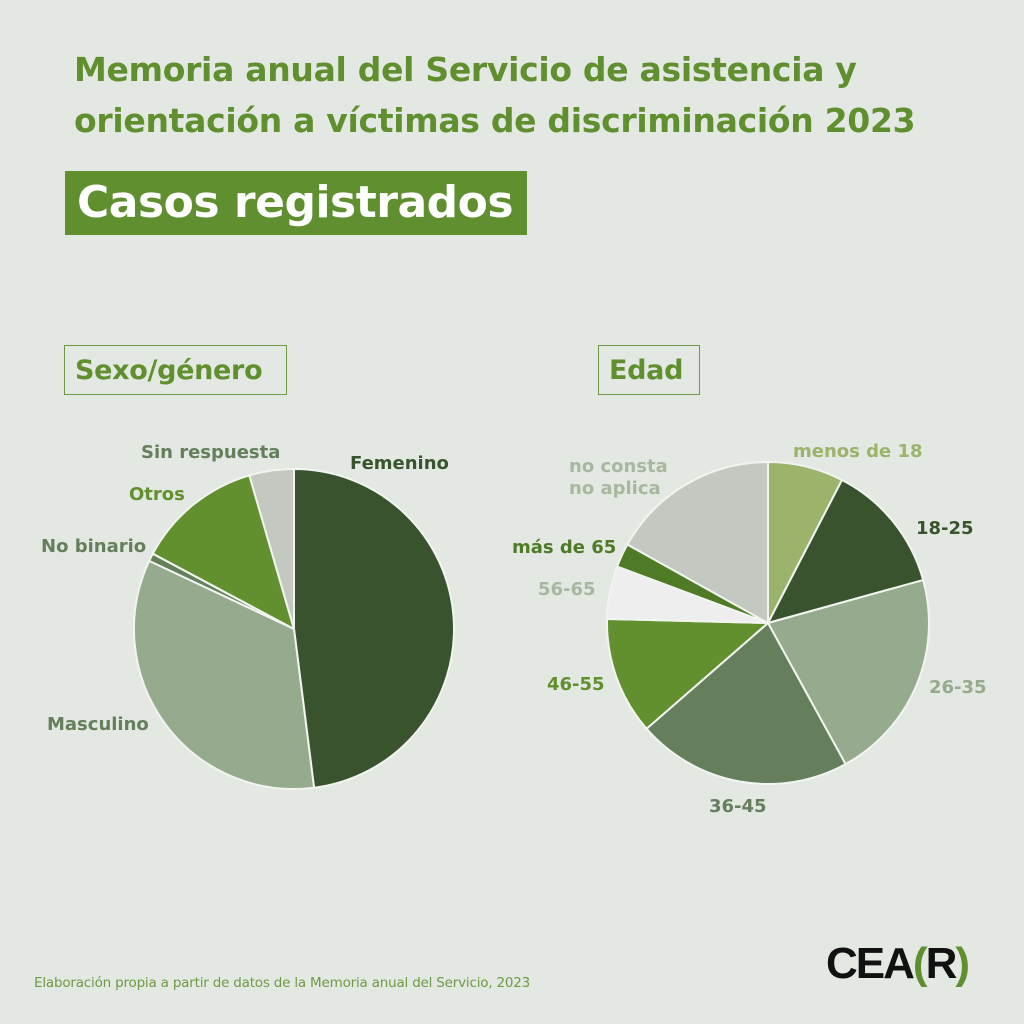 The image size is (1024, 1024). I want to click on label-otros: Otros, so click(157, 494).